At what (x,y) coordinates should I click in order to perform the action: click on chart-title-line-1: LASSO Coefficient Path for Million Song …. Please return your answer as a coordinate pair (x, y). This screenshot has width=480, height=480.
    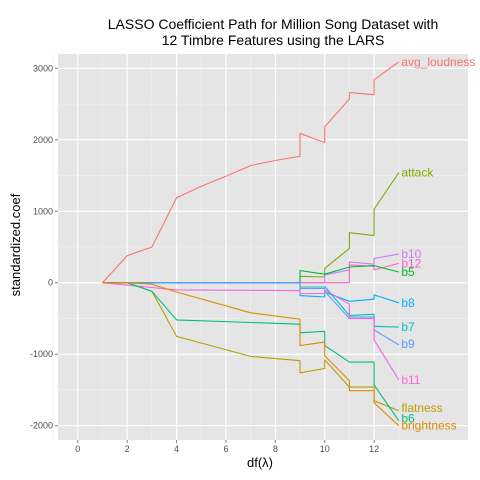
    Looking at the image, I should click on (273, 24).